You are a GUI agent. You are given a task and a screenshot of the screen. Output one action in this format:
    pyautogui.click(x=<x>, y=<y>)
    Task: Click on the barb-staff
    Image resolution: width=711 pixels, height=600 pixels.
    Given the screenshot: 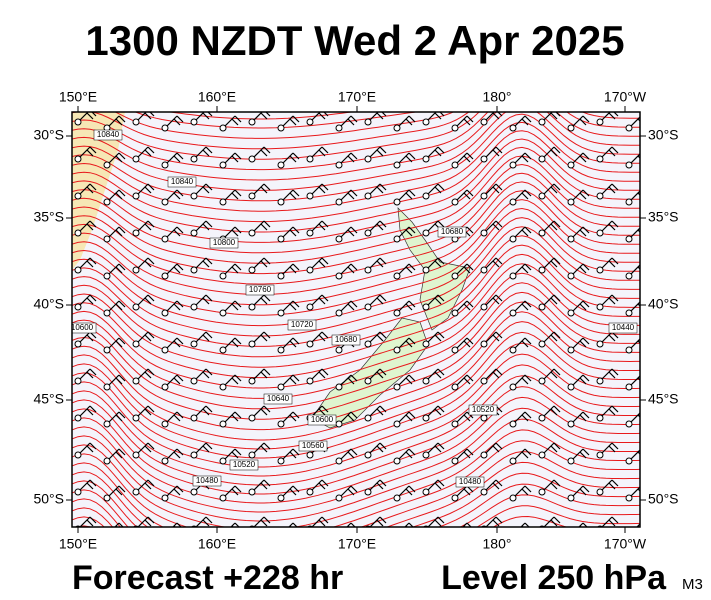 What is the action you would take?
    pyautogui.click(x=407, y=524)
    